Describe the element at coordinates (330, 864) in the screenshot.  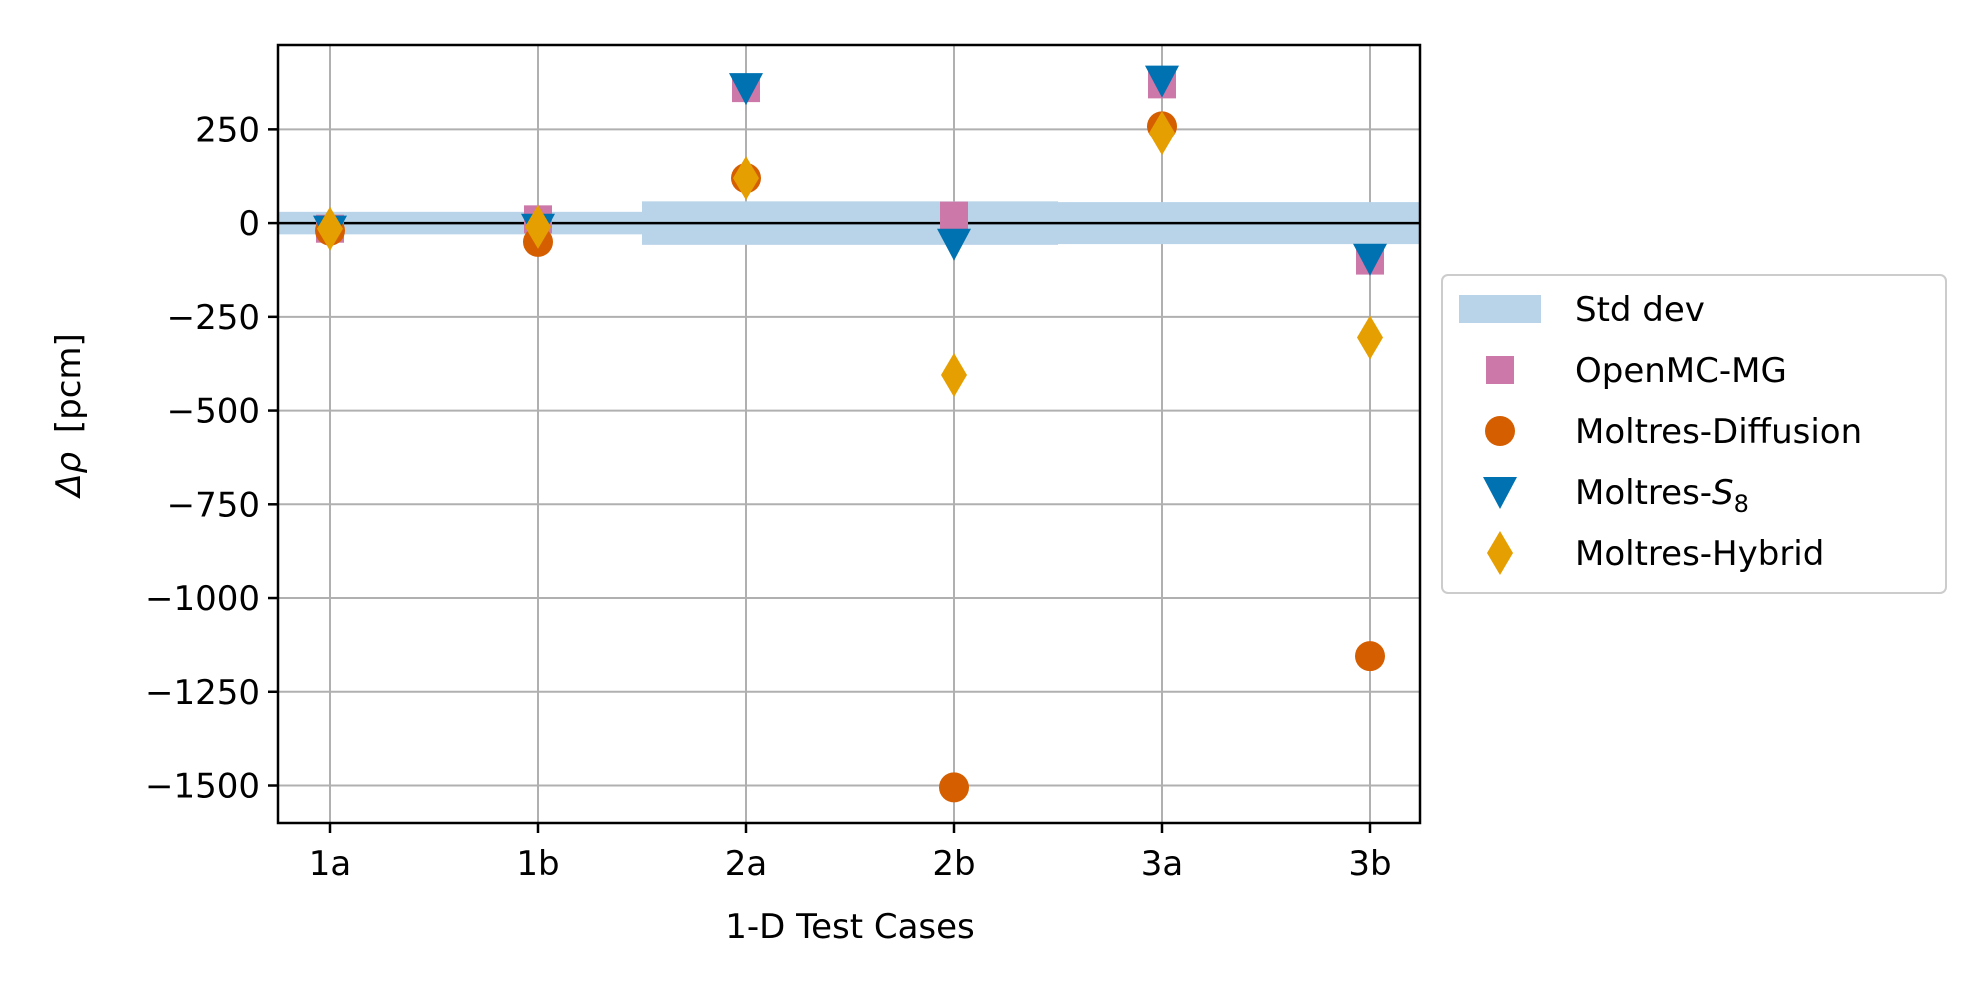
I see `x-tick-label: 1a` at that location.